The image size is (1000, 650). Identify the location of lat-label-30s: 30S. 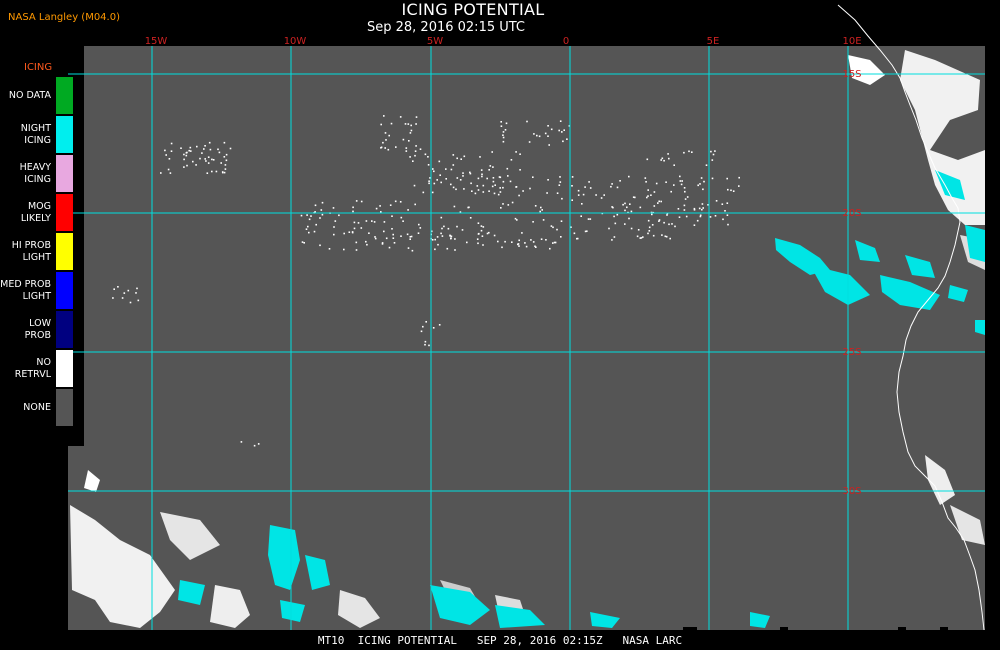
(851, 491).